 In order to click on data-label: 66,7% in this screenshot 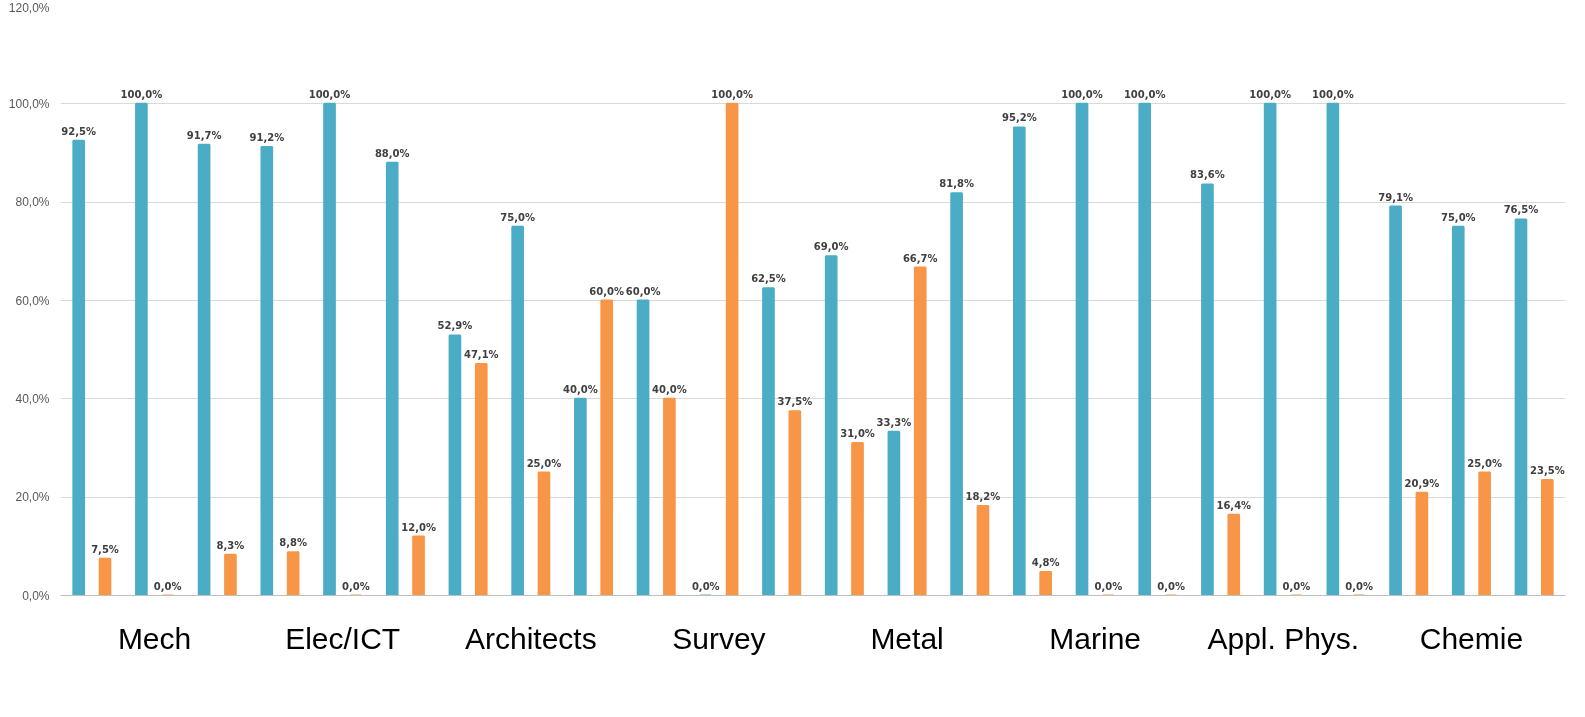, I will do `click(920, 258)`.